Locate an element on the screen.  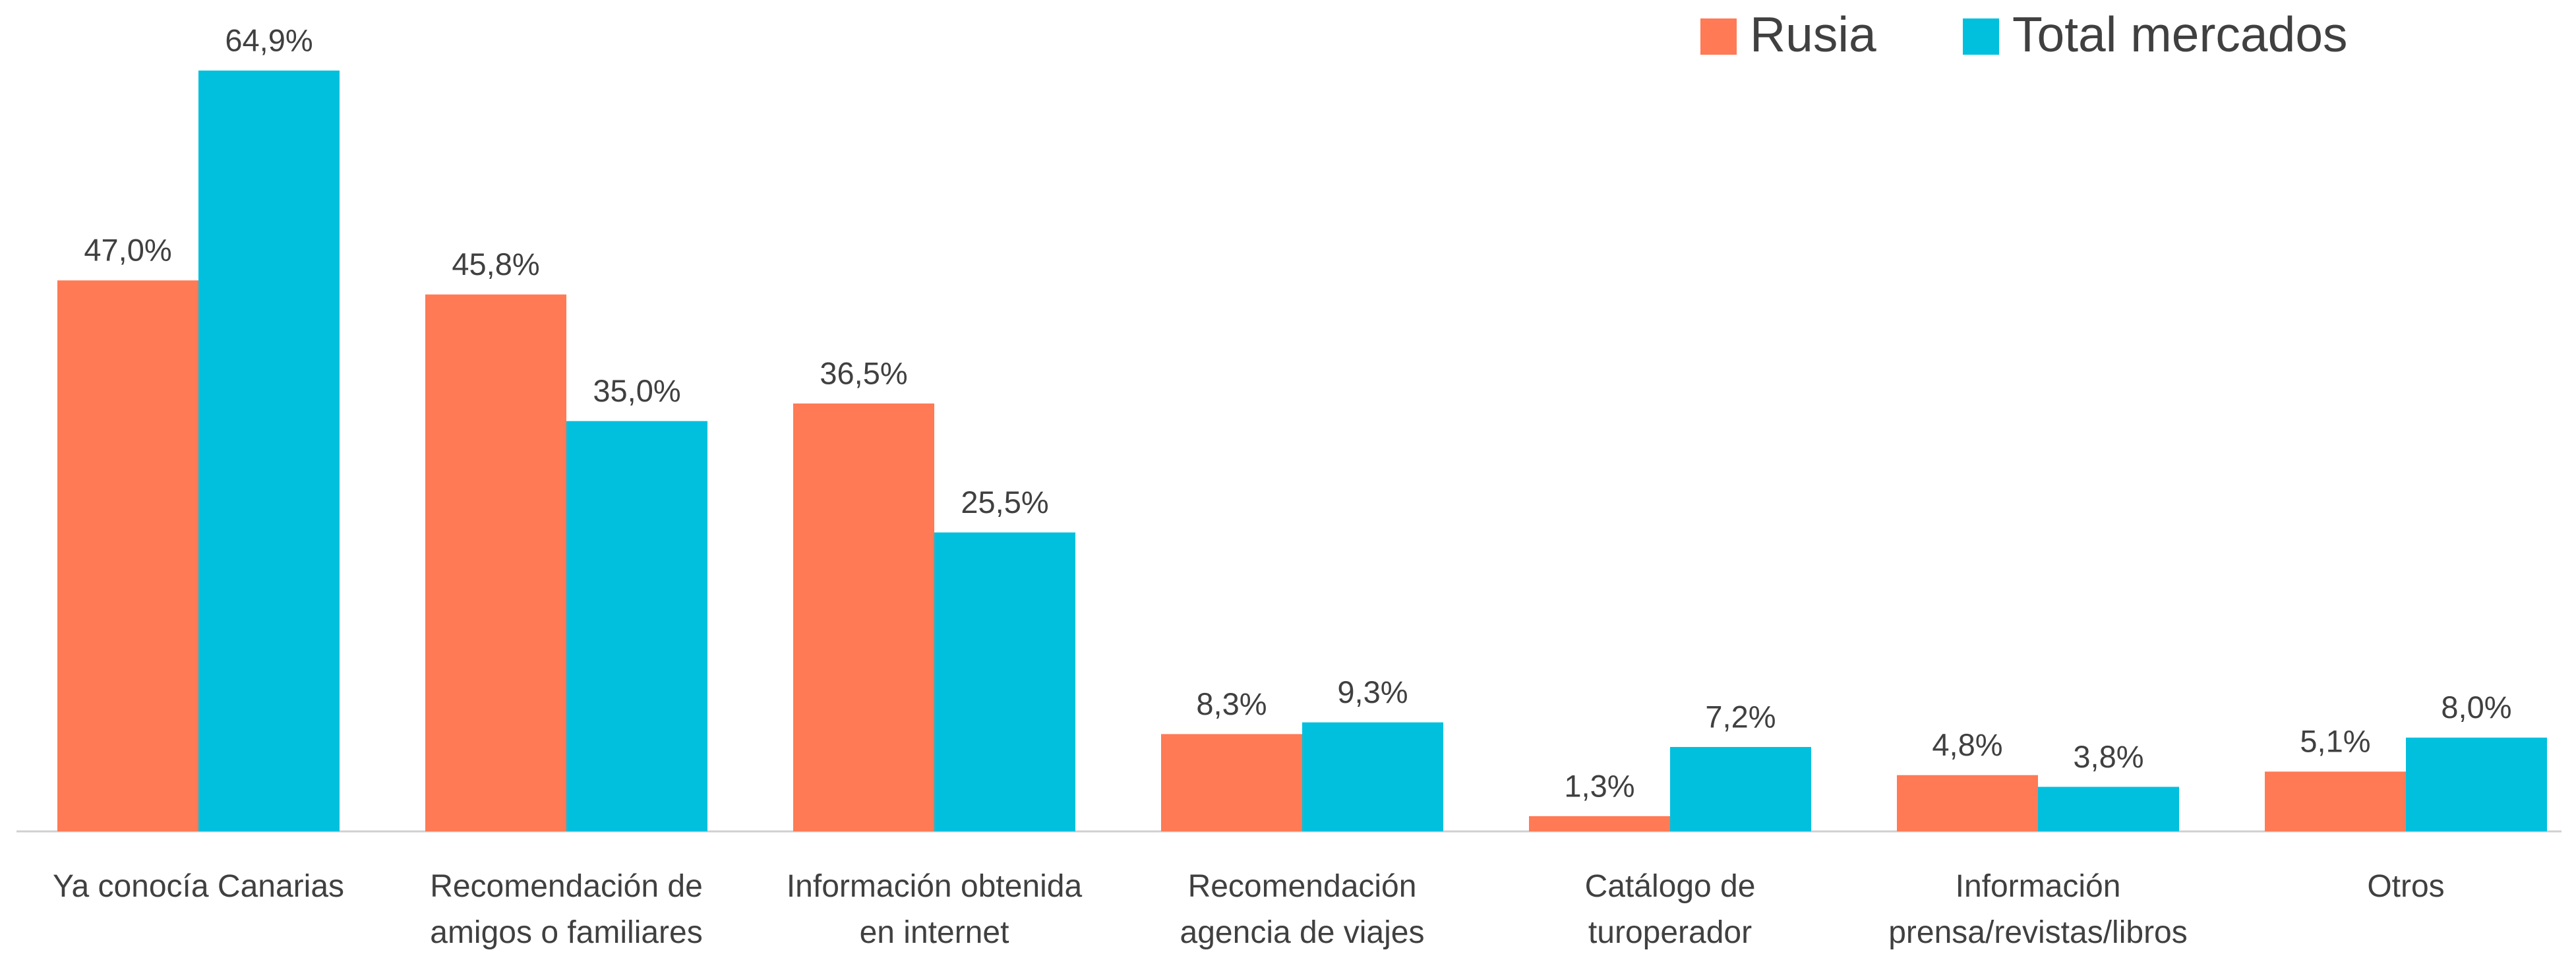
value-label: 64,9% is located at coordinates (269, 39).